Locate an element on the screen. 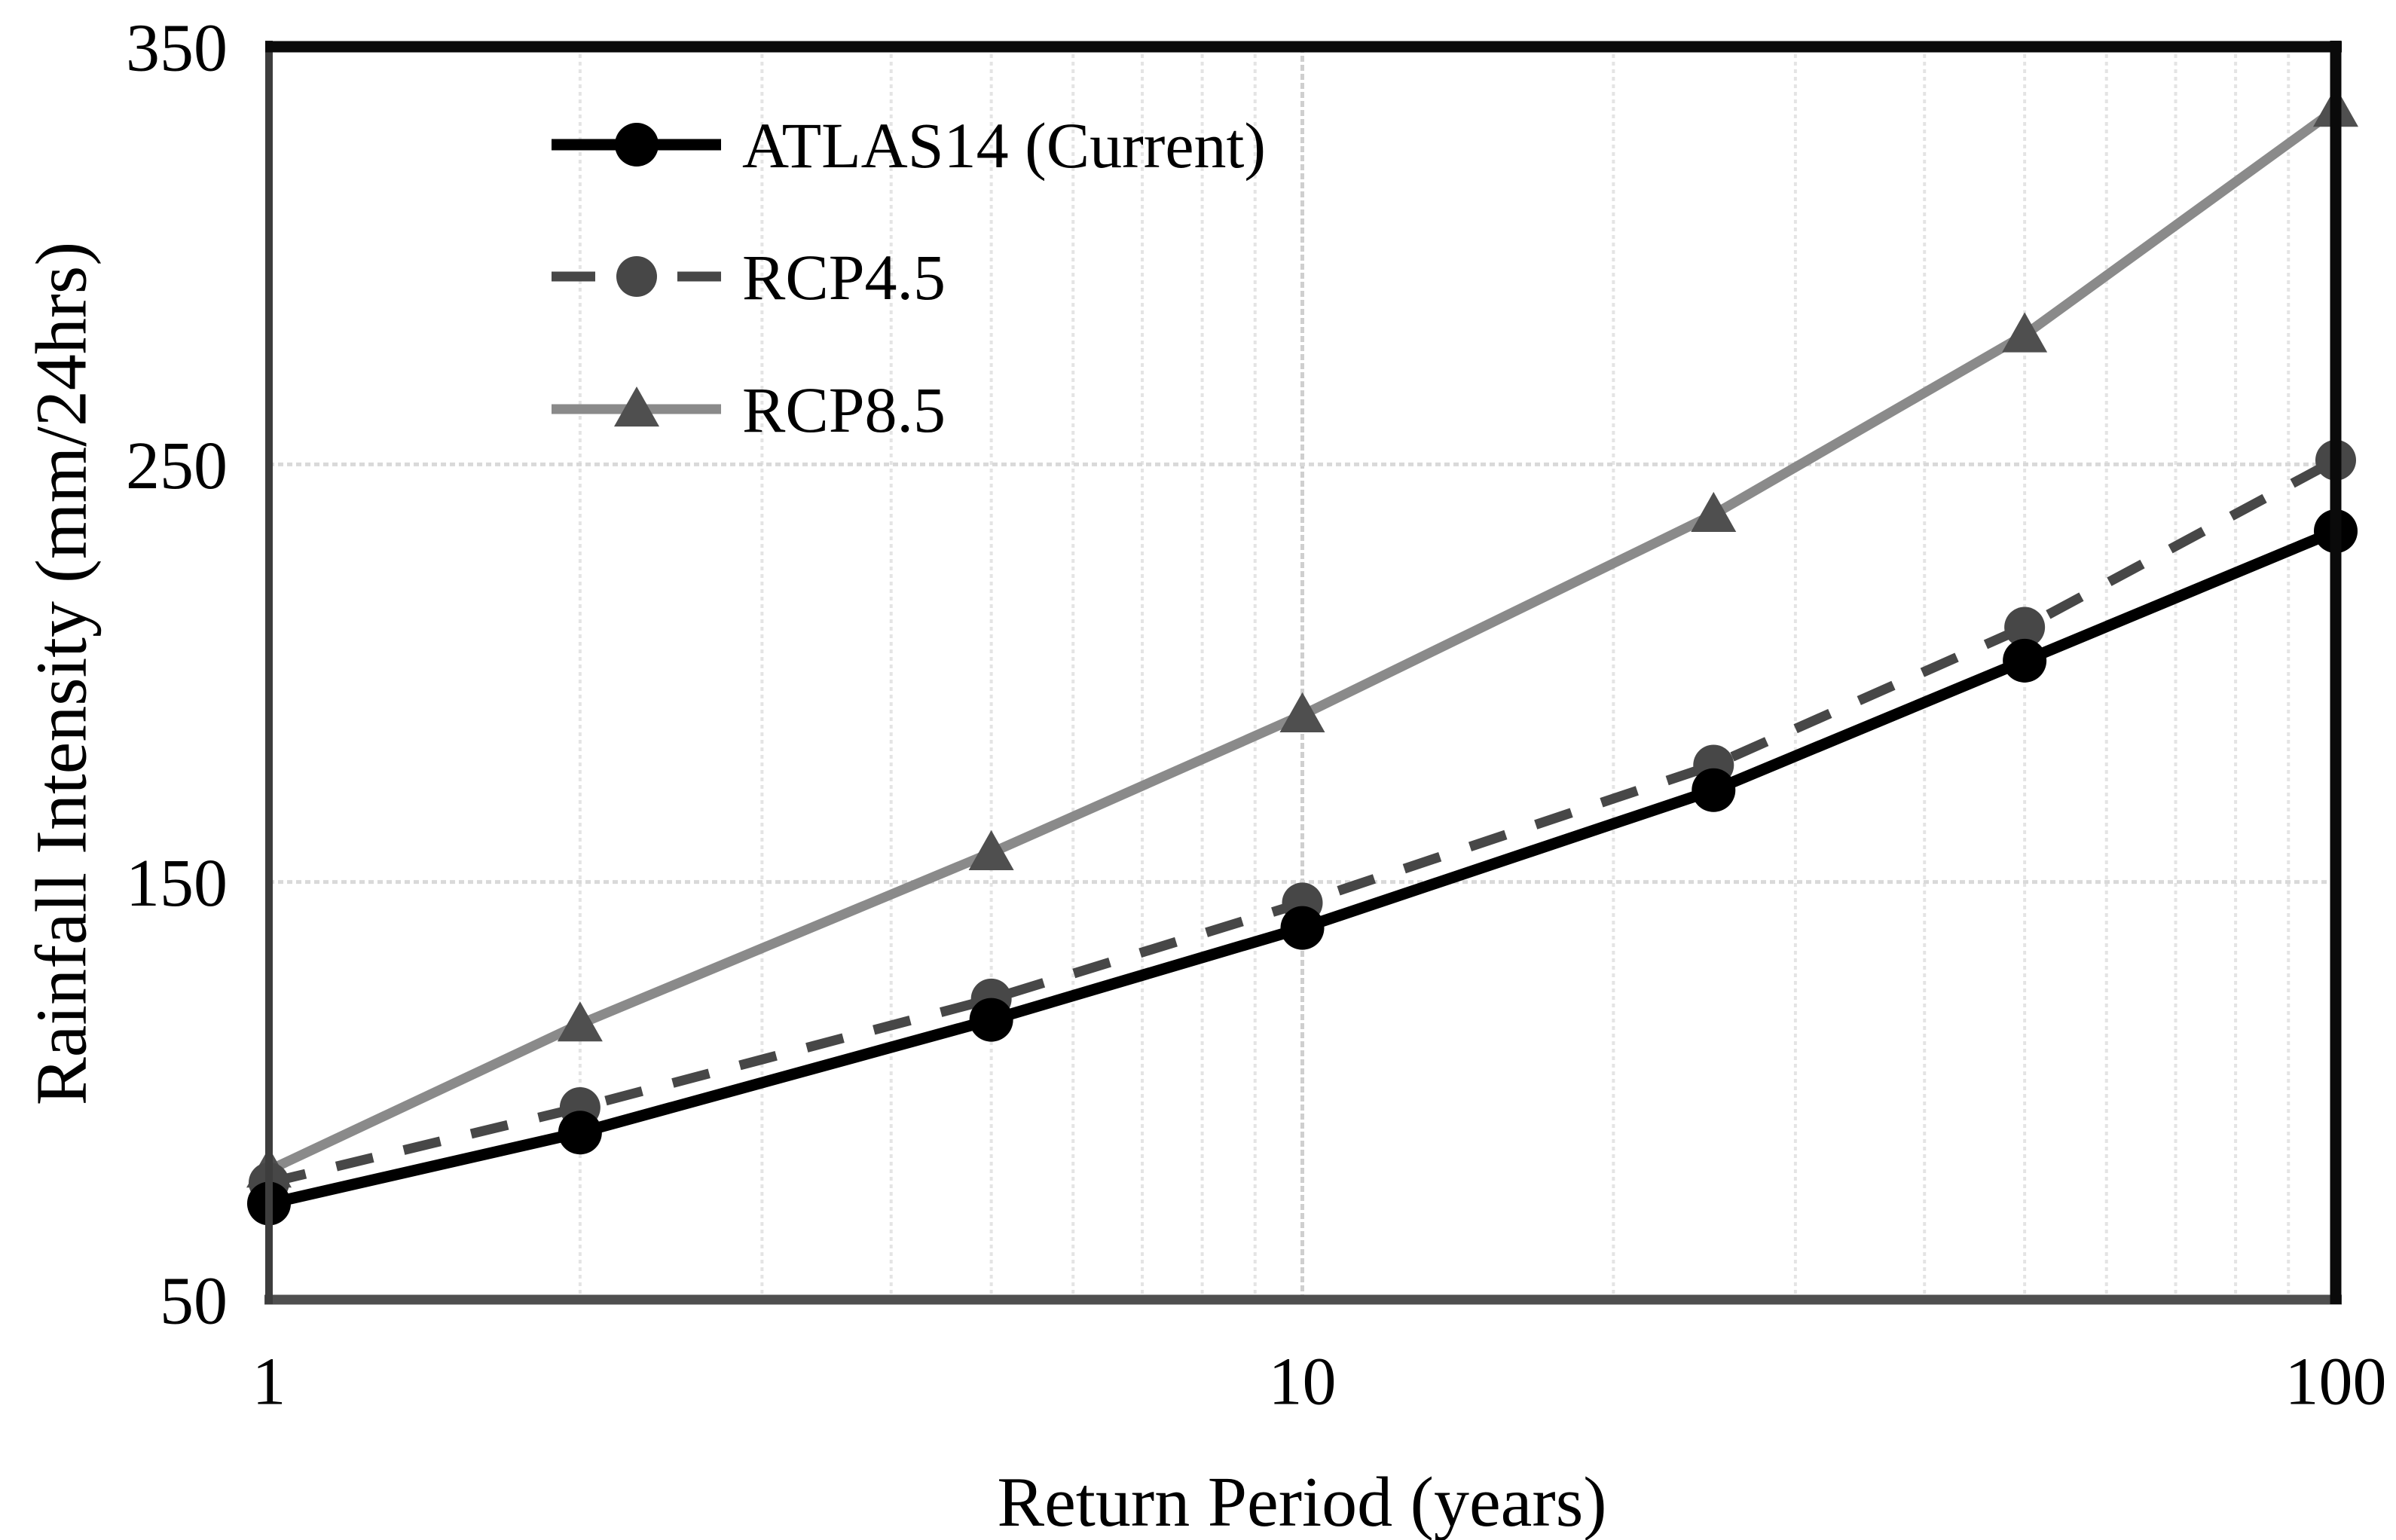  x-axis-title: Return Period (years) is located at coordinates (1302, 1501).